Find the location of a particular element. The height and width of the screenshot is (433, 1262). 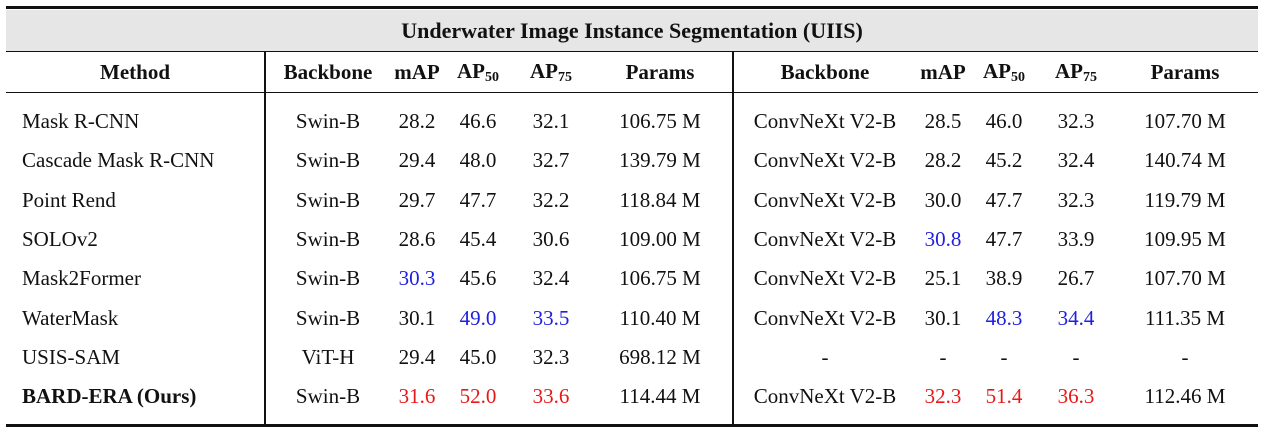

ap50-cell: 51.4 is located at coordinates (1004, 396).